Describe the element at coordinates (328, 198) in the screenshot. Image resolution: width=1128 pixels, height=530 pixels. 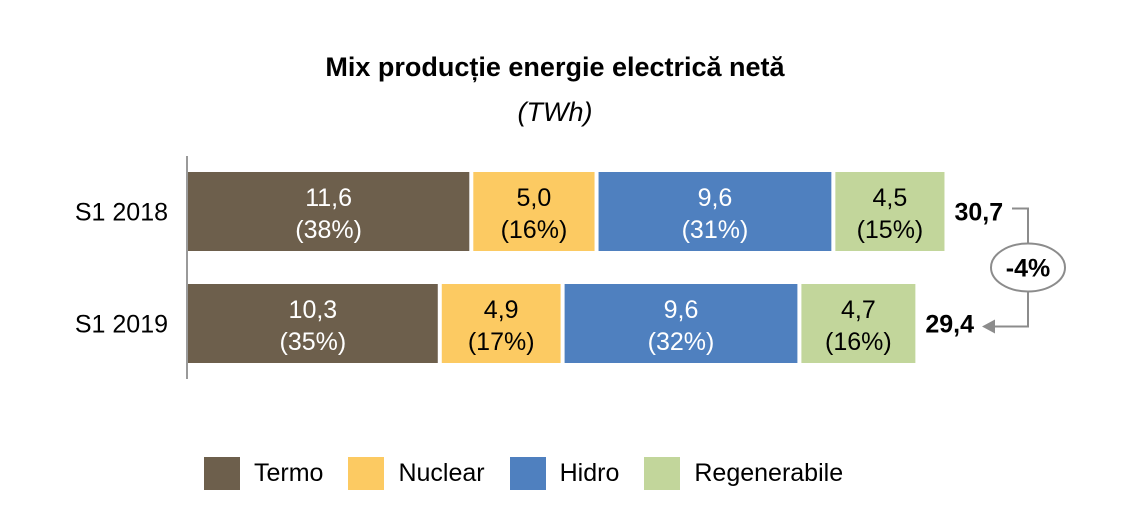
I see `data-label: 11,6` at that location.